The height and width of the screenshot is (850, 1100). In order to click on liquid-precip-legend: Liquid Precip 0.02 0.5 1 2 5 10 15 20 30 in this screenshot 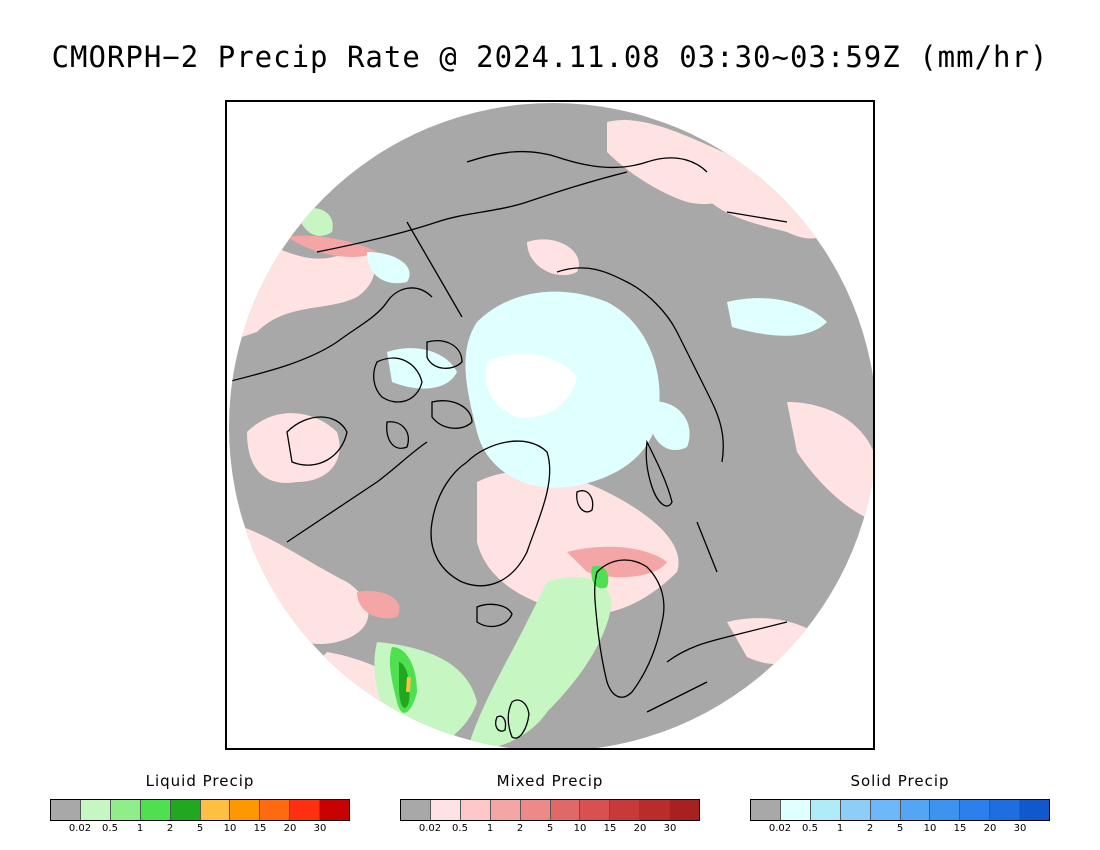, I will do `click(200, 804)`.